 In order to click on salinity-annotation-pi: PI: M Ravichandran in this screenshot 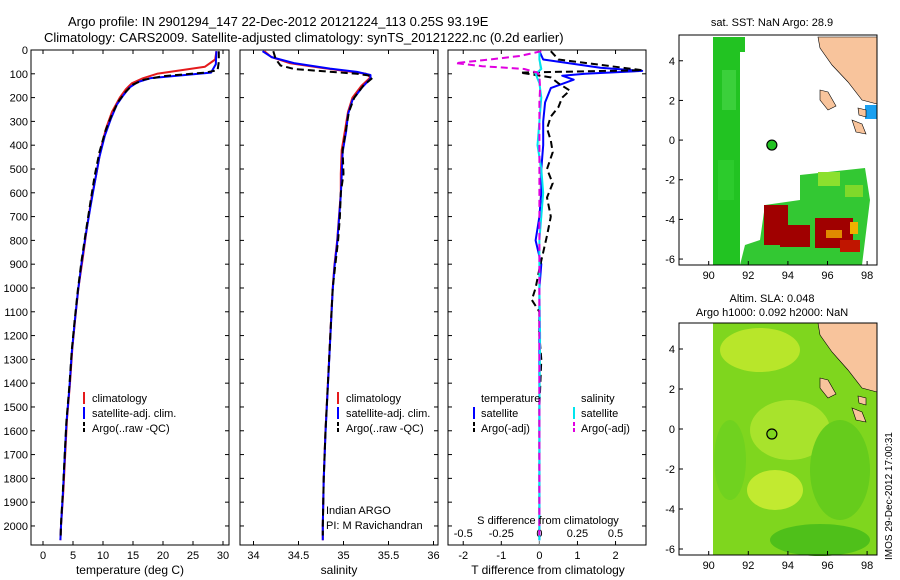, I will do `click(374, 526)`.